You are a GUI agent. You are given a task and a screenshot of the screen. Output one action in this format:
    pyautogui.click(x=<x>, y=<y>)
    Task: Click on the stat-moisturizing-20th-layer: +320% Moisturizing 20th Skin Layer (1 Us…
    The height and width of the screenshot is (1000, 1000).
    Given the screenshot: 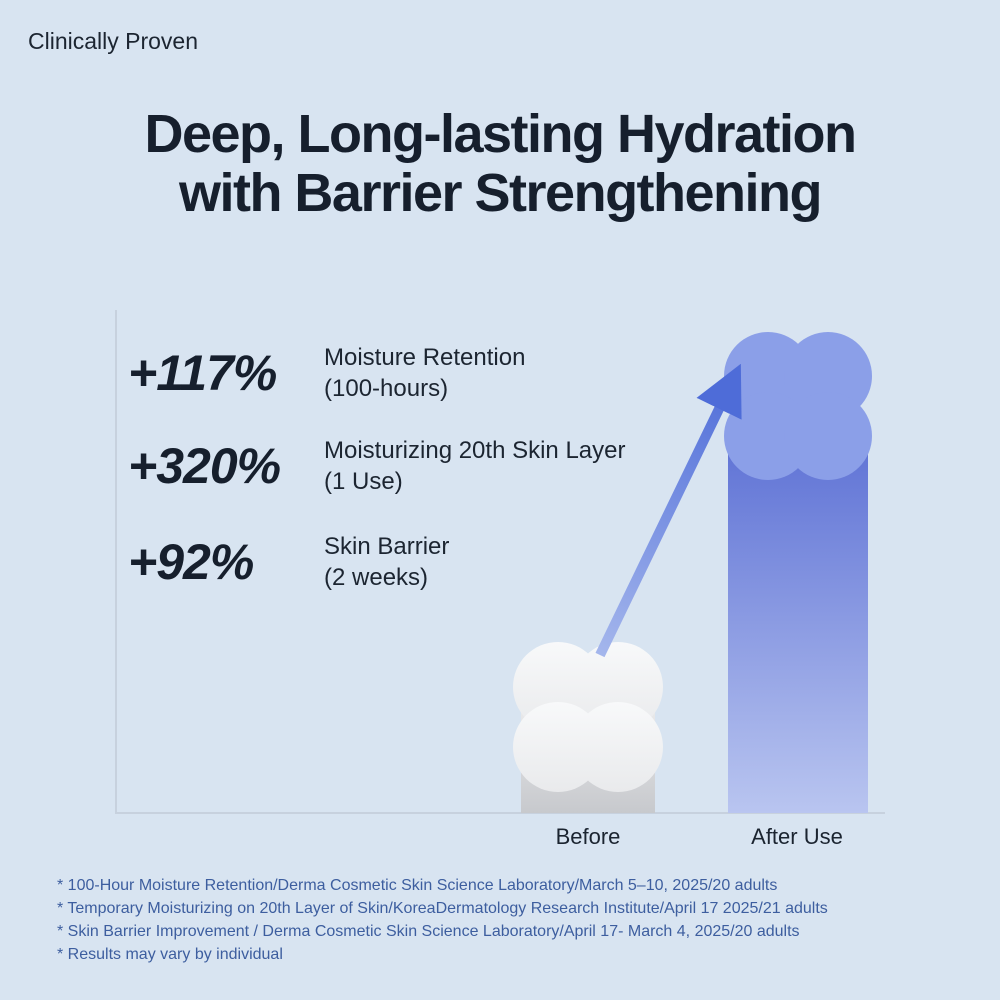 What is the action you would take?
    pyautogui.click(x=376, y=466)
    